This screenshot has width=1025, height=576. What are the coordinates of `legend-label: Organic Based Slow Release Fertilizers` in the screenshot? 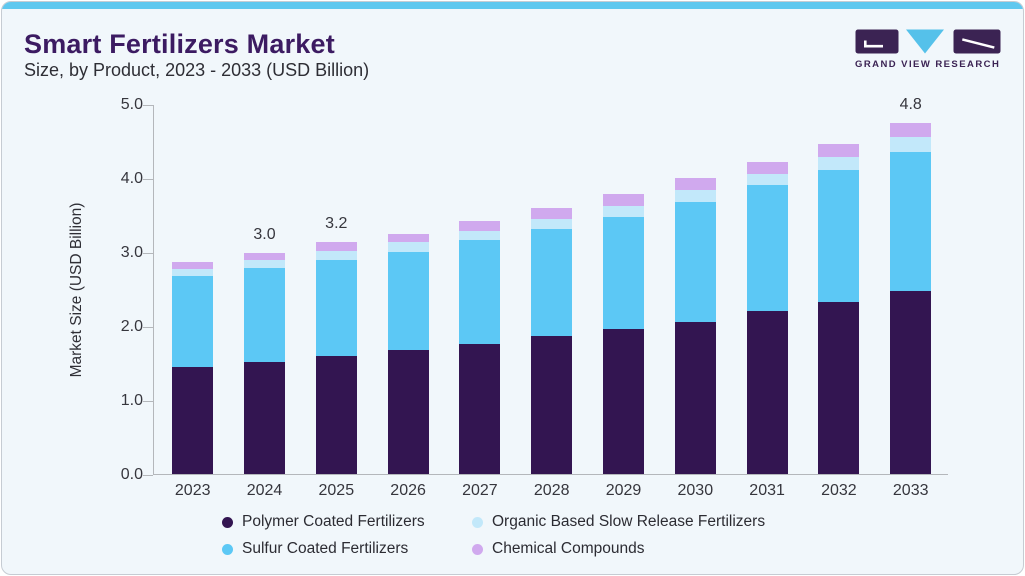 It's located at (629, 521).